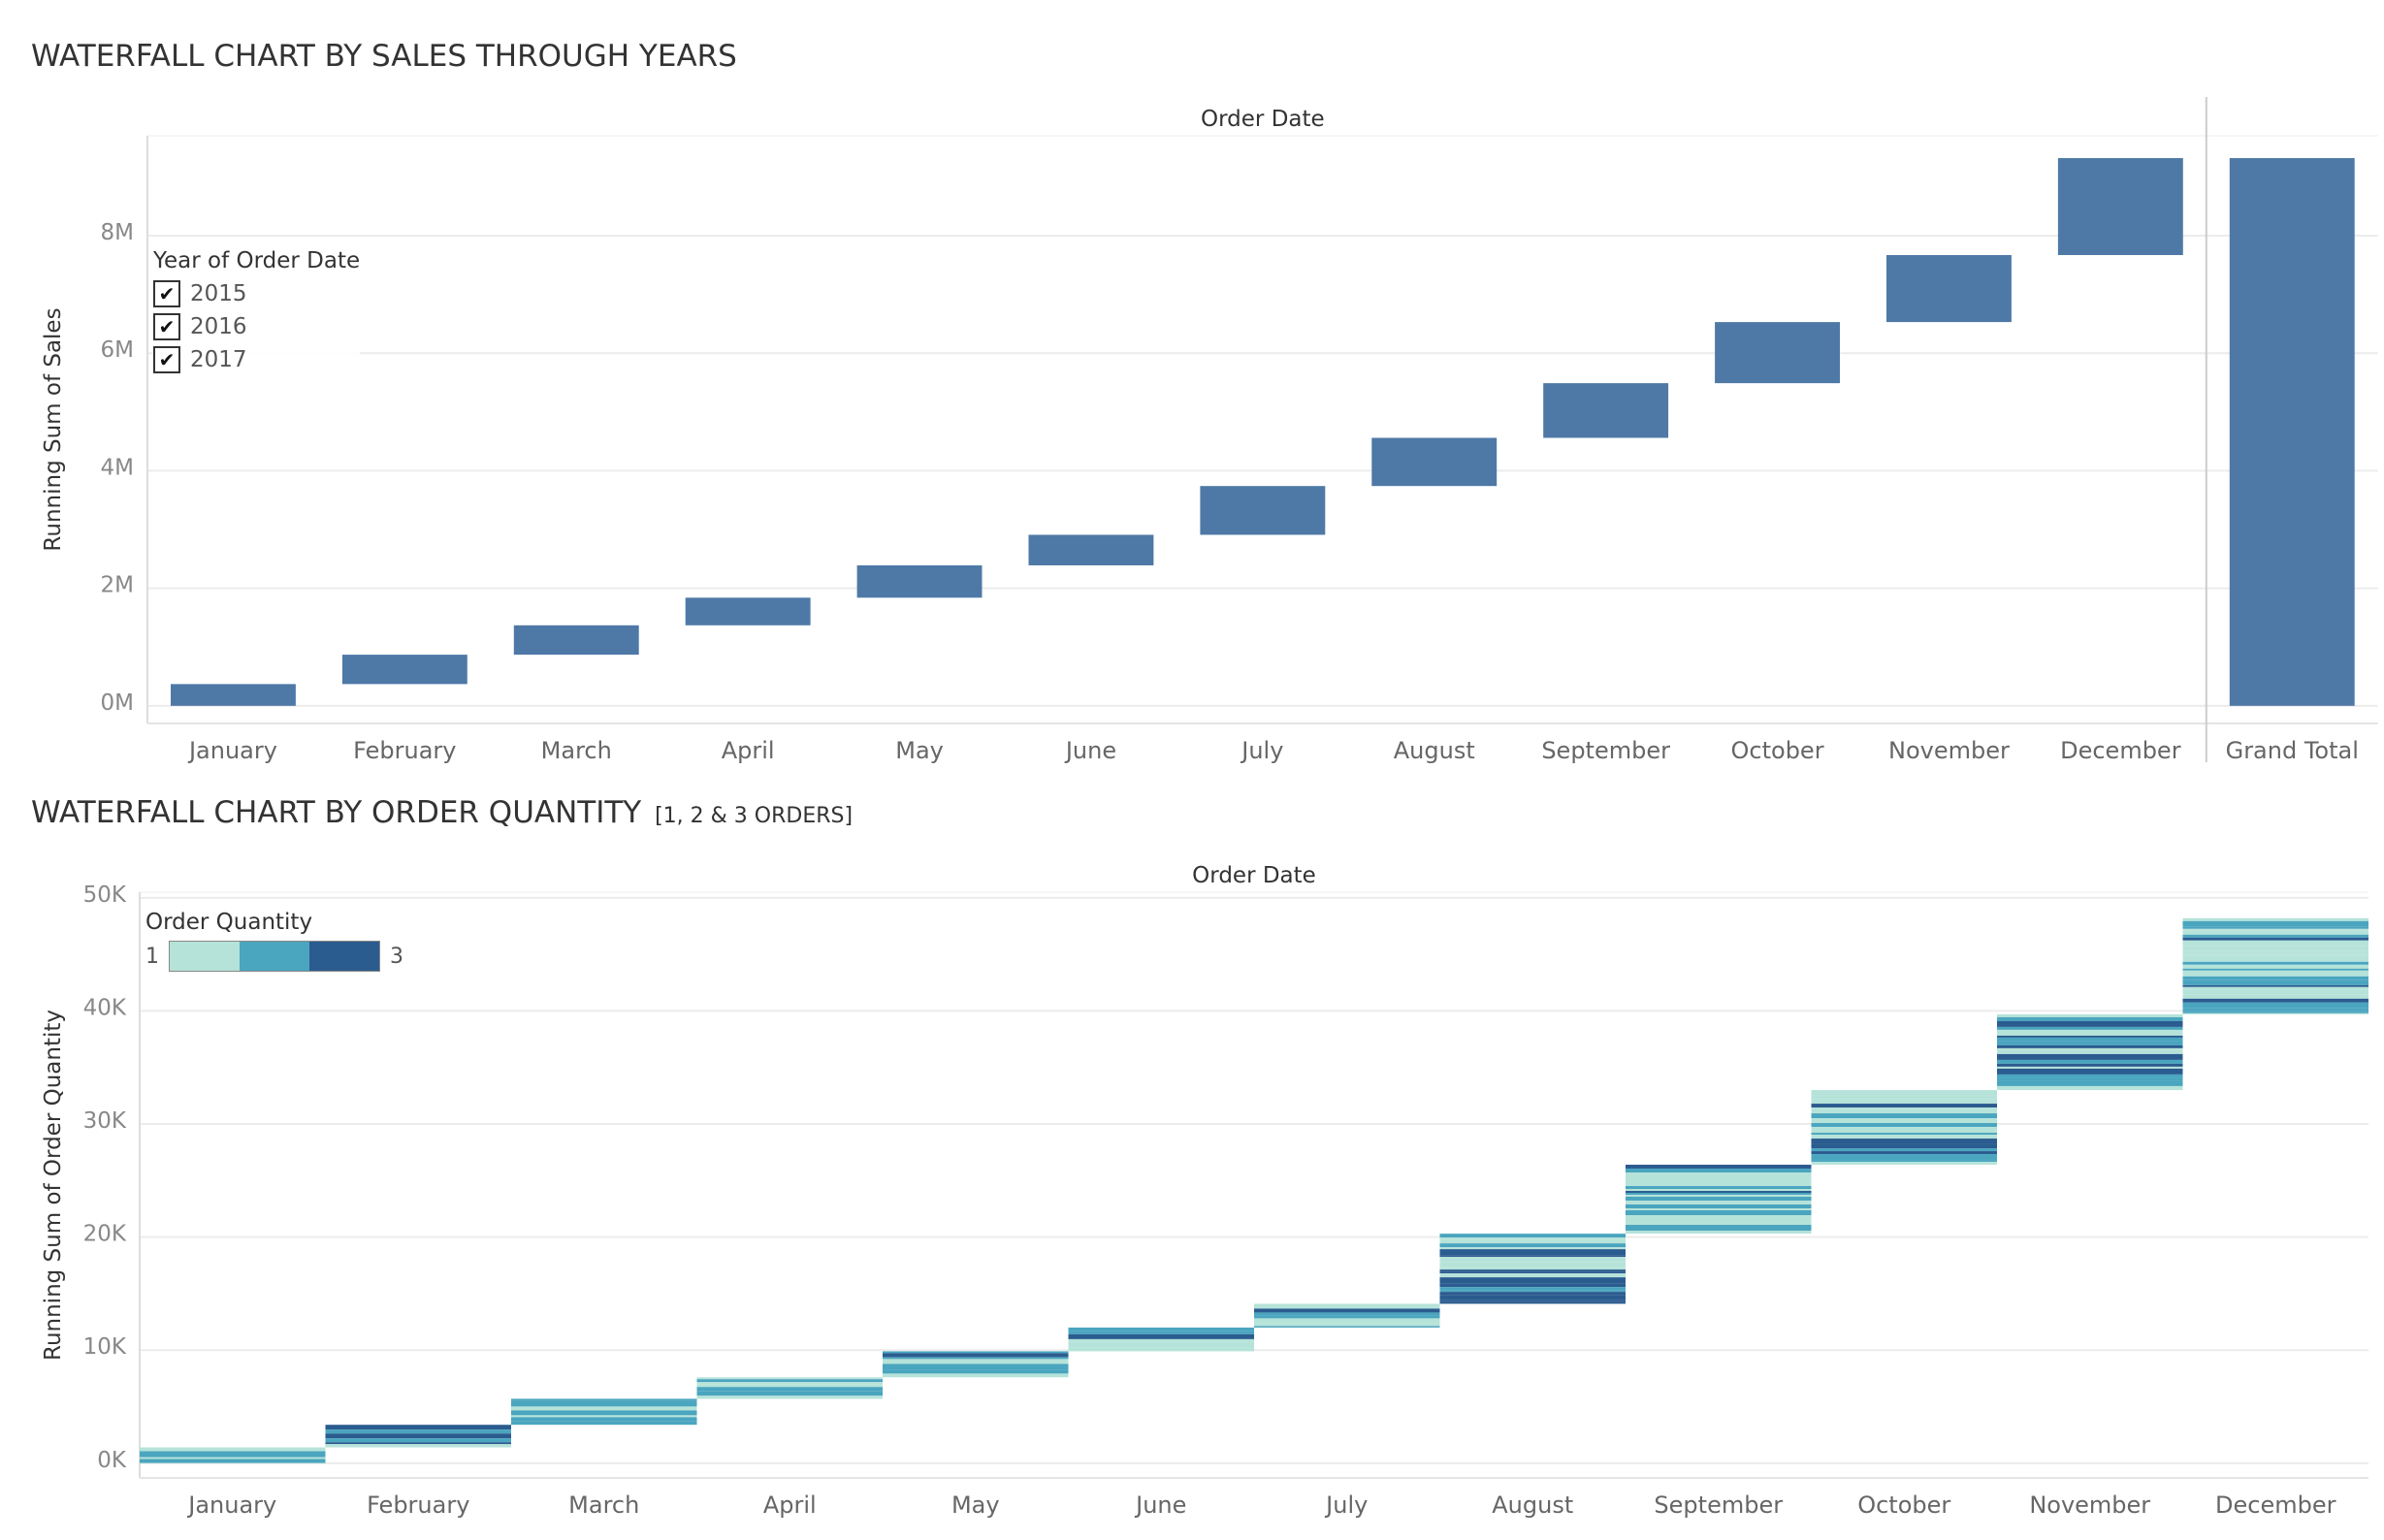 Image resolution: width=2384 pixels, height=1540 pixels. What do you see at coordinates (2120, 751) in the screenshot?
I see `x-tick-label-december: December` at bounding box center [2120, 751].